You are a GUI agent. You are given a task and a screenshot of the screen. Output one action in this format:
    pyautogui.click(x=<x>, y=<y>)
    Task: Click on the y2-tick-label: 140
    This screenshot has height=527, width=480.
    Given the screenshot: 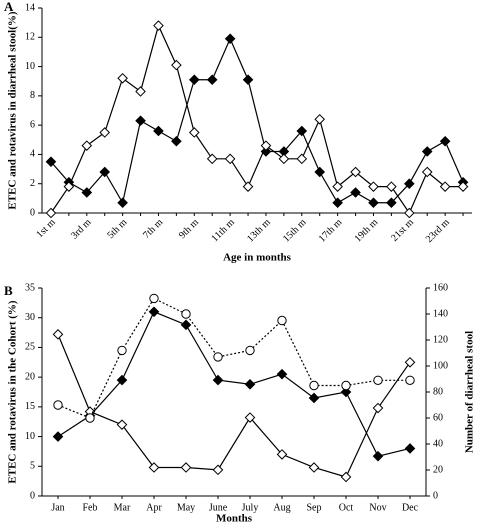 What is the action you would take?
    pyautogui.click(x=440, y=313)
    